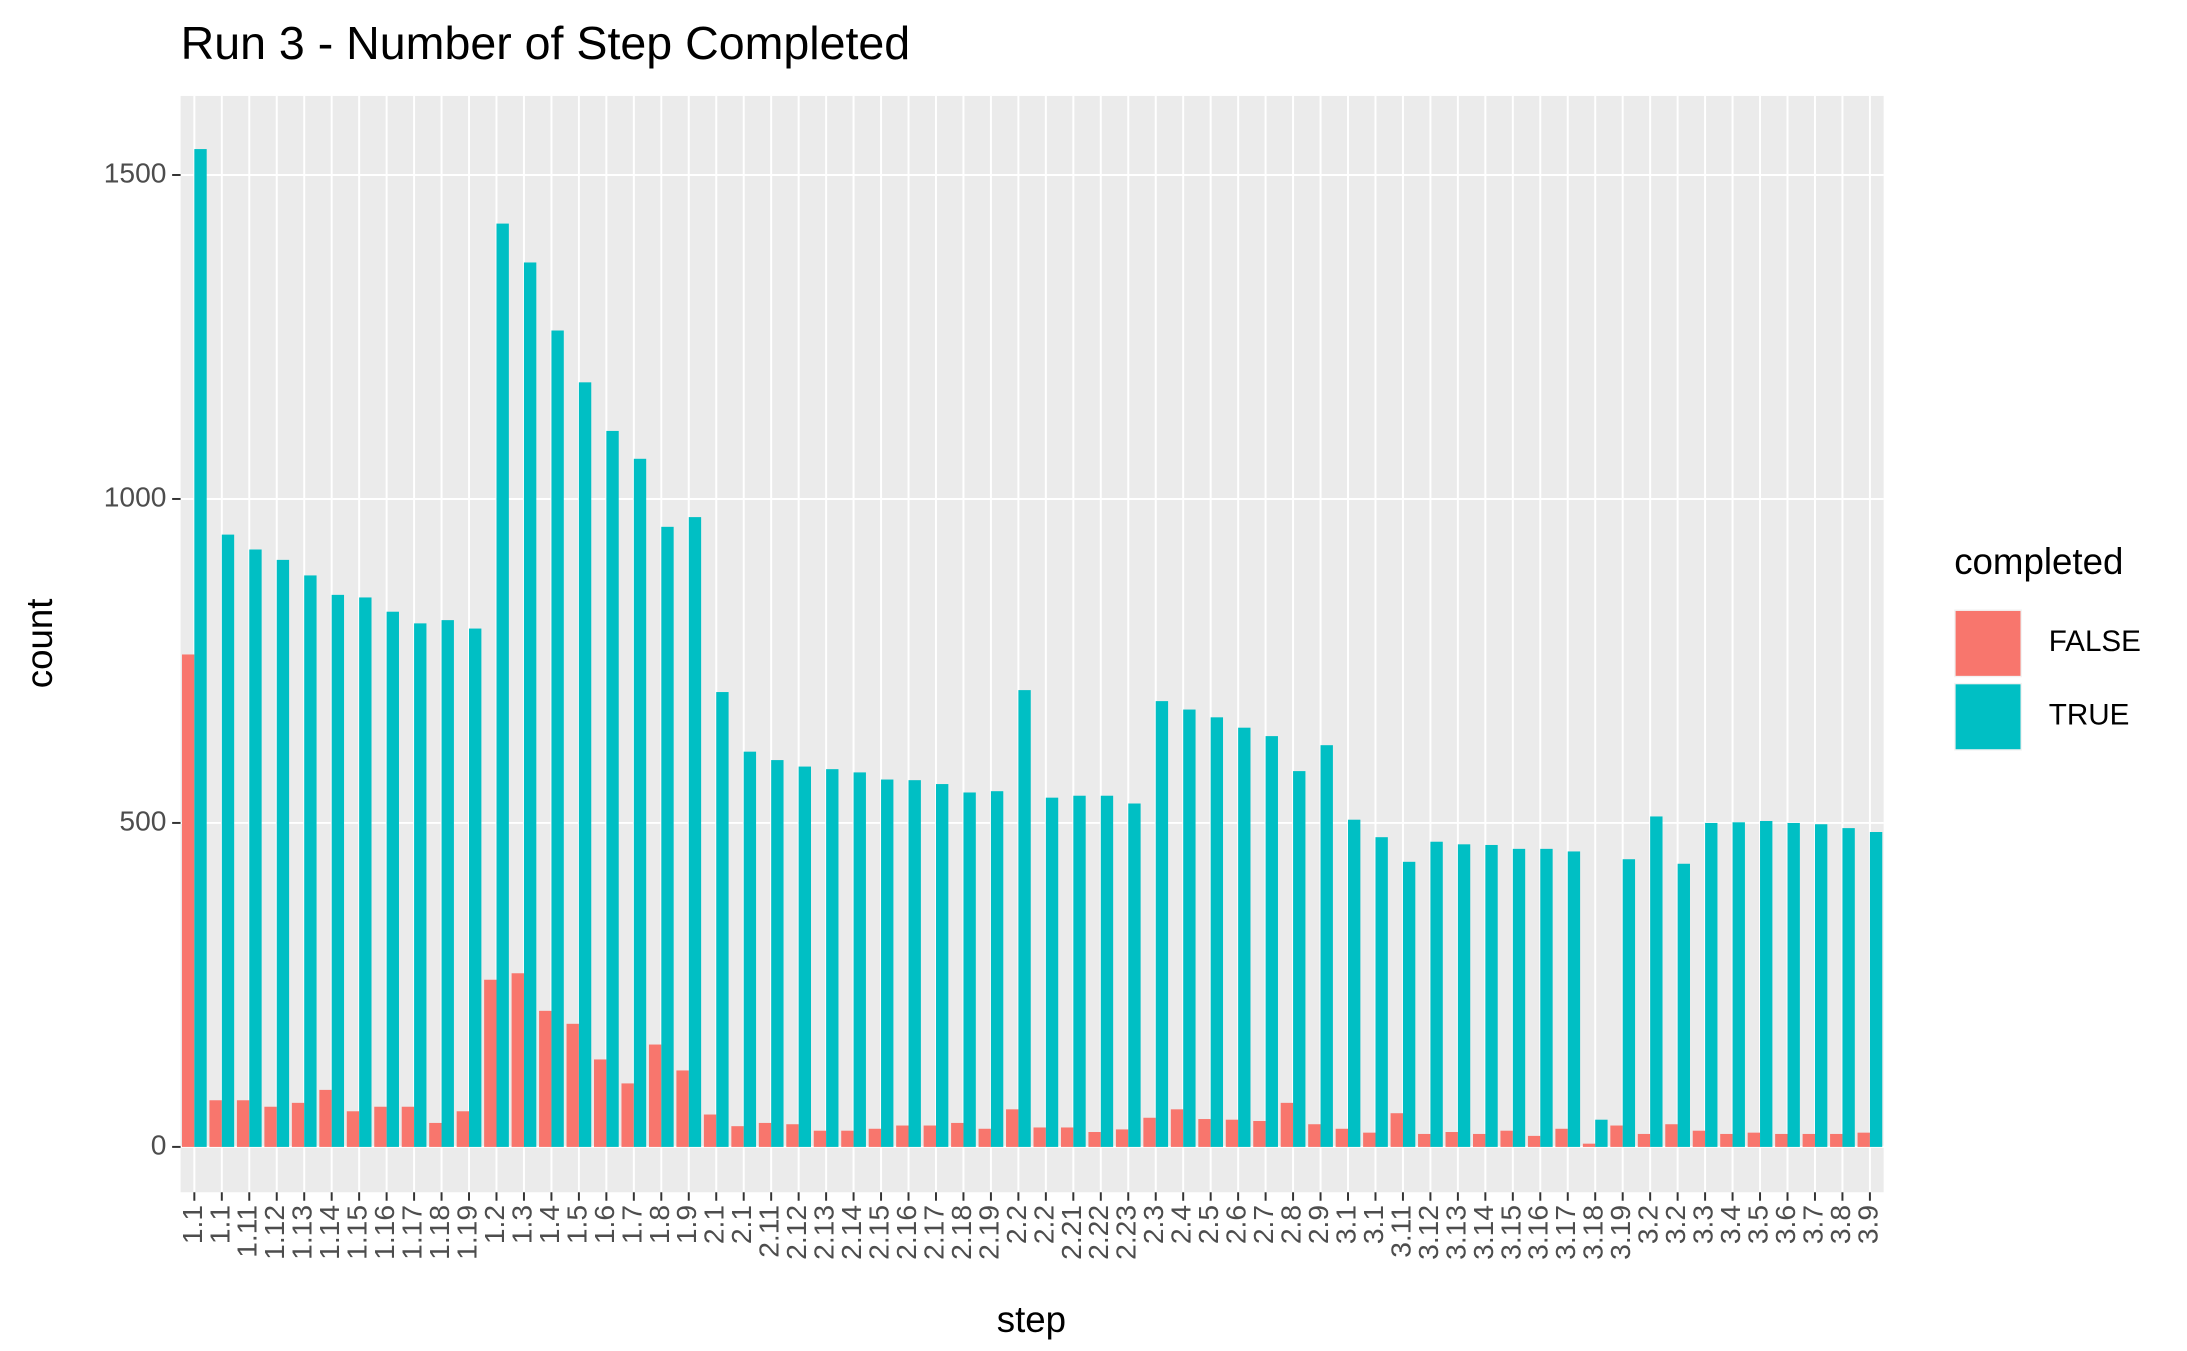 This screenshot has width=2187, height=1351. I want to click on x-tick-label: 1.17, so click(412, 1232).